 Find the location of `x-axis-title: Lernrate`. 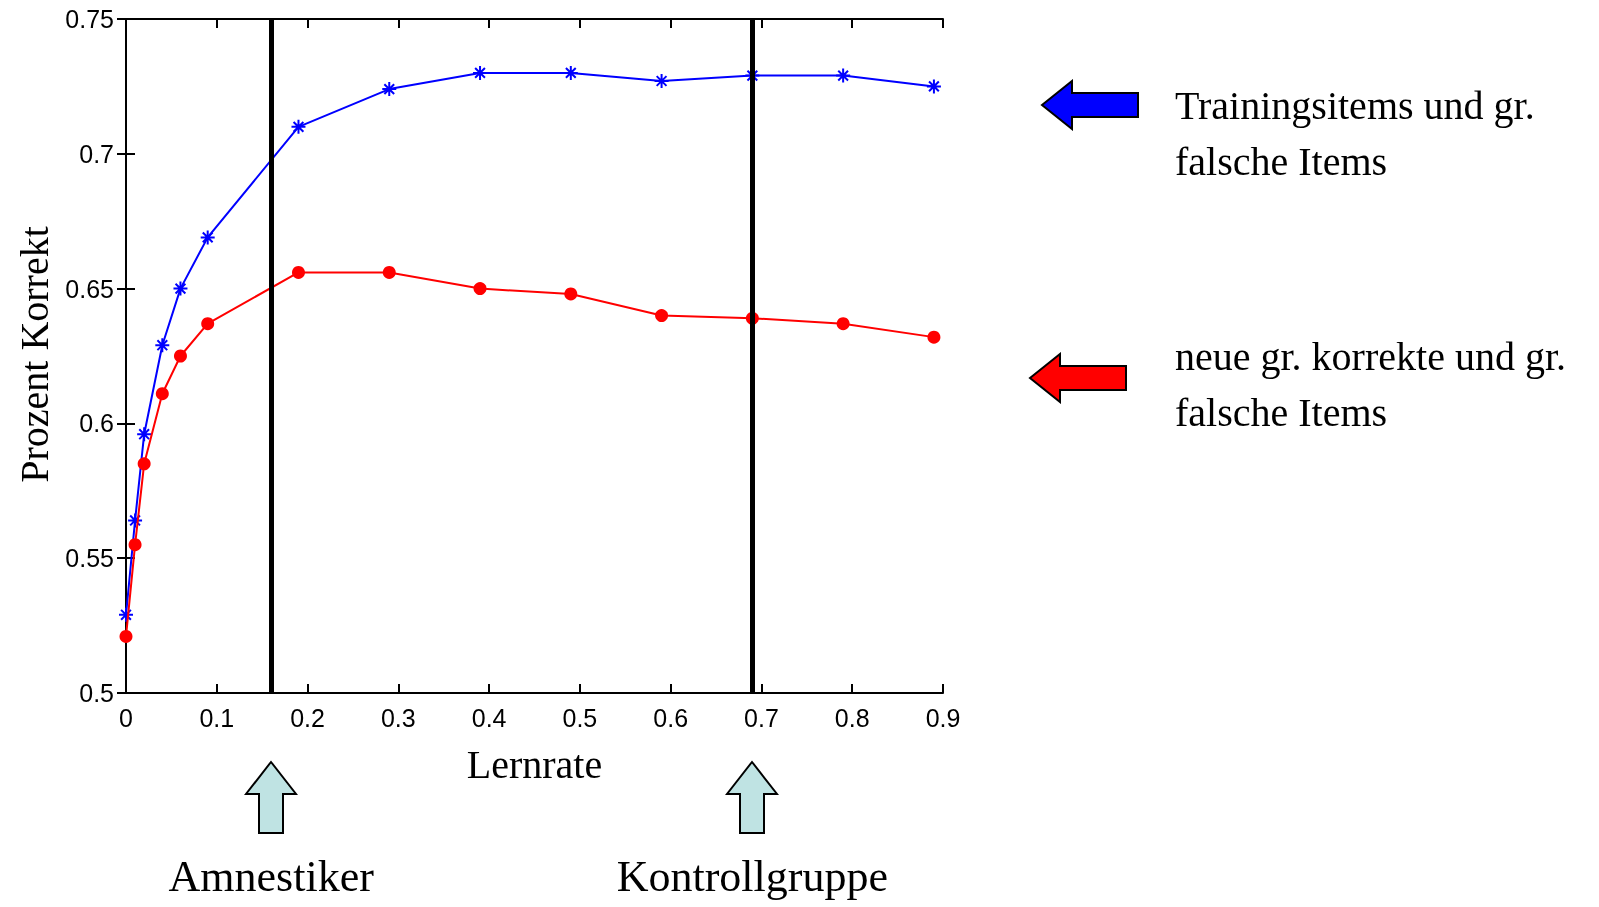

x-axis-title: Lernrate is located at coordinates (534, 764).